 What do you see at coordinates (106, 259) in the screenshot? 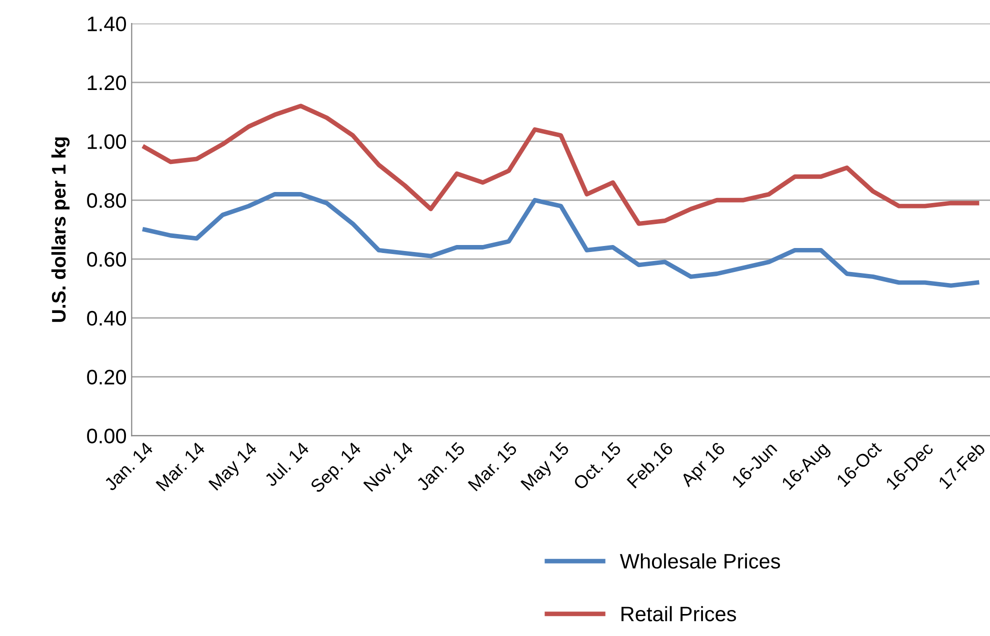
I see `y-tick-label: 0.60` at bounding box center [106, 259].